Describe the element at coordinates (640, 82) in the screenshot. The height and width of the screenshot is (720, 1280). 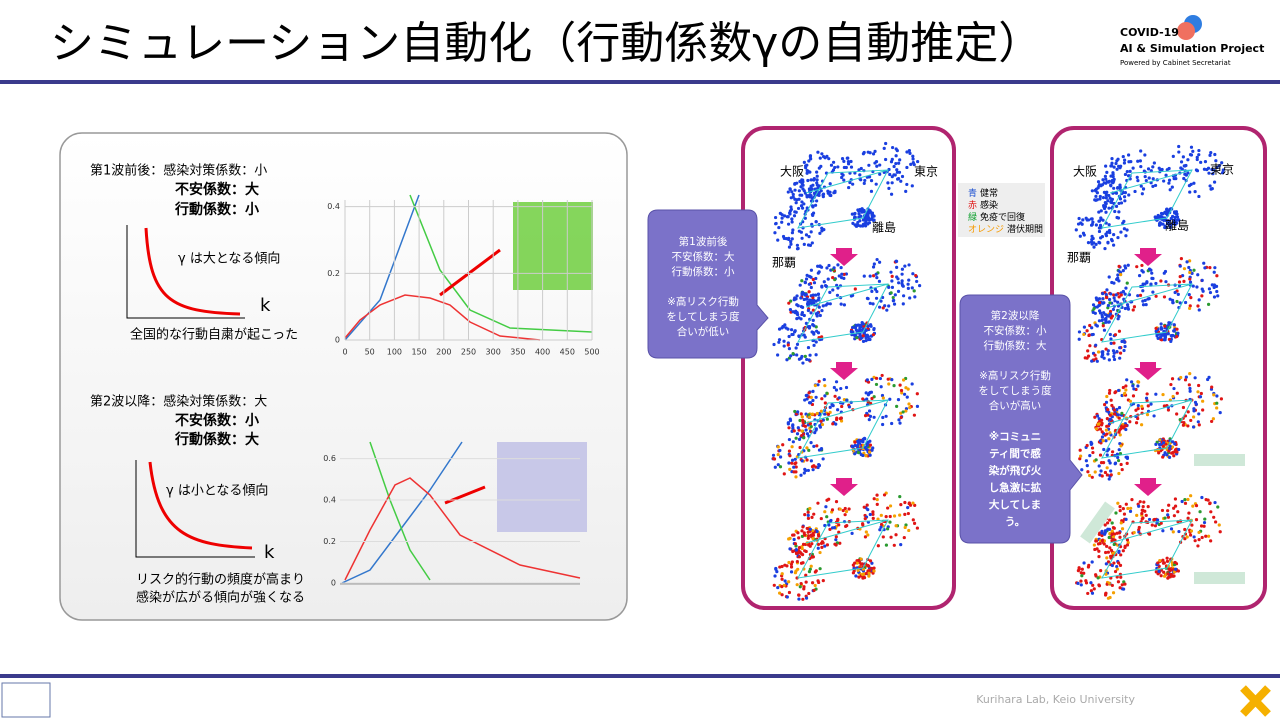
I see `header-rule` at that location.